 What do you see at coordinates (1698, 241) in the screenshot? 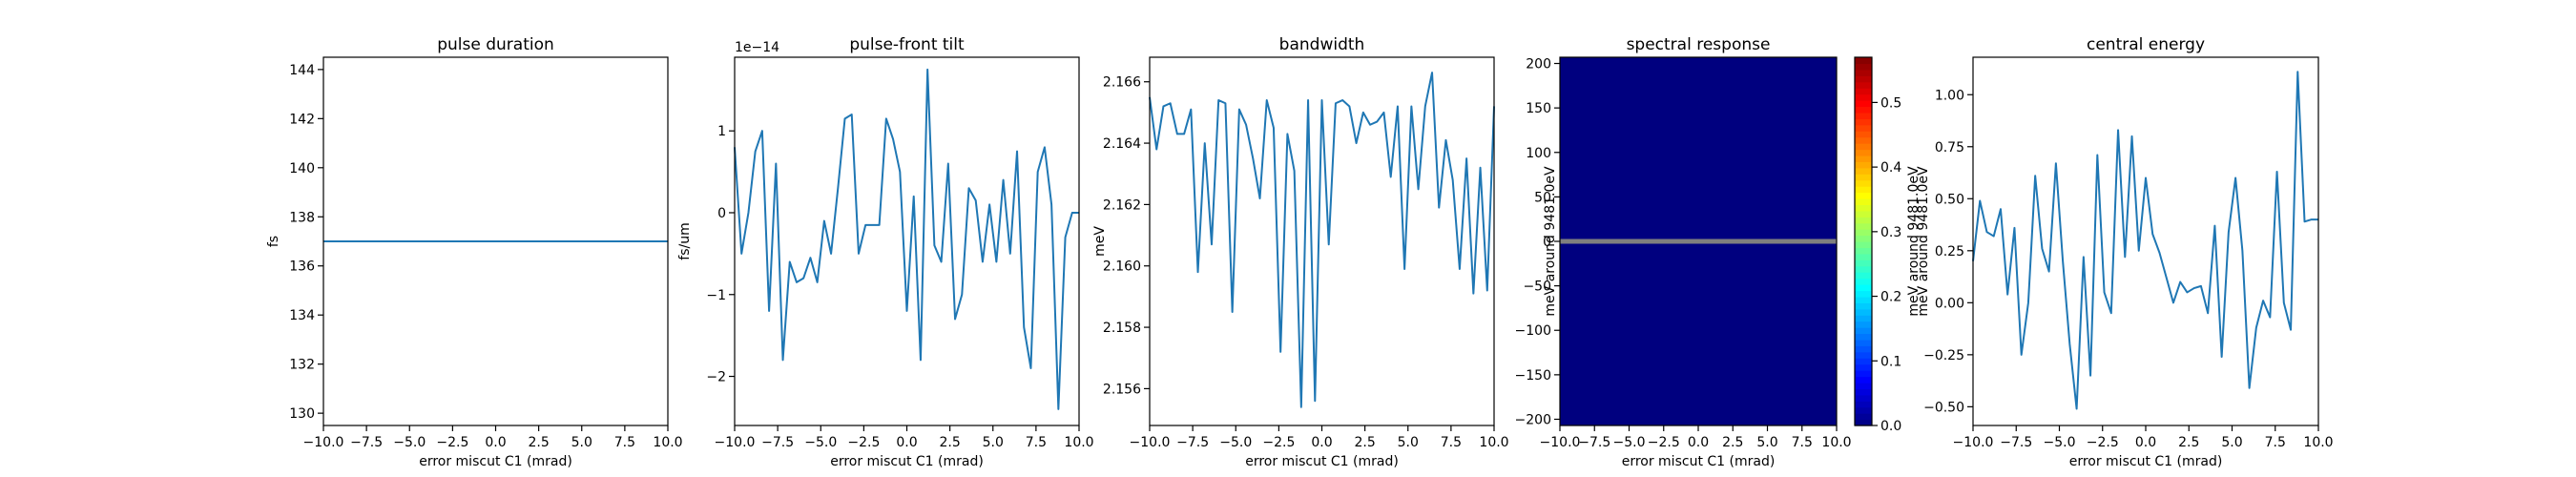
I see `heatmap-band` at bounding box center [1698, 241].